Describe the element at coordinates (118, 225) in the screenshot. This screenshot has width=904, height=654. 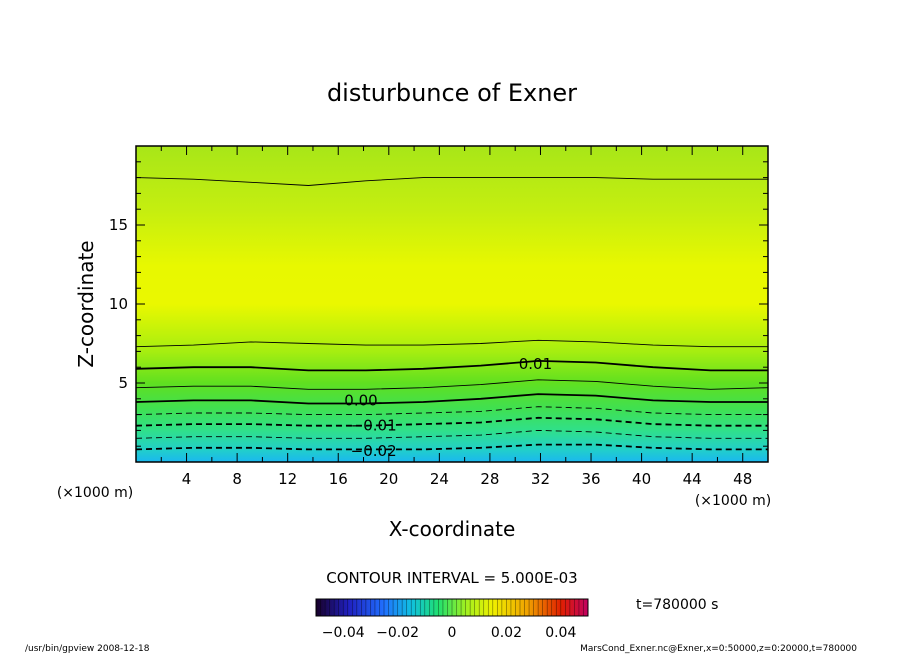
I see `y-tick-label: 15` at that location.